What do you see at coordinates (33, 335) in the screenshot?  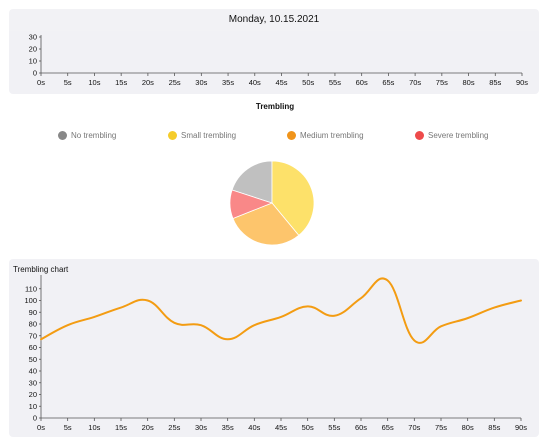 I see `y-tick-label: 70` at bounding box center [33, 335].